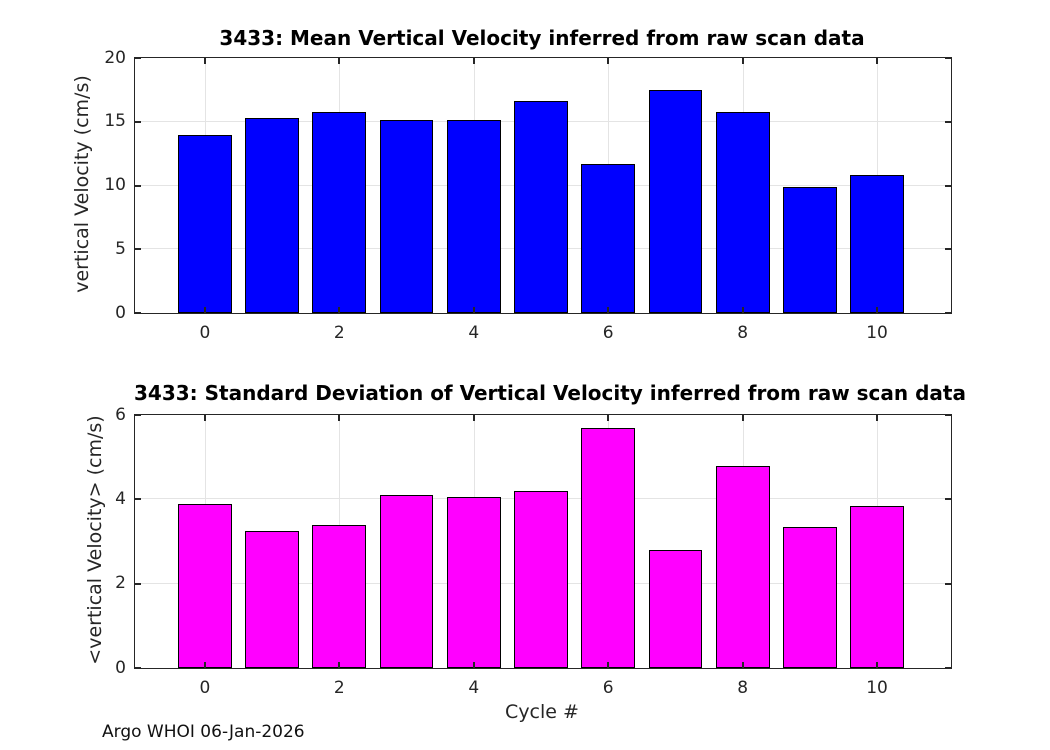  Describe the element at coordinates (120, 249) in the screenshot. I see `y-tick-label: 5` at that location.